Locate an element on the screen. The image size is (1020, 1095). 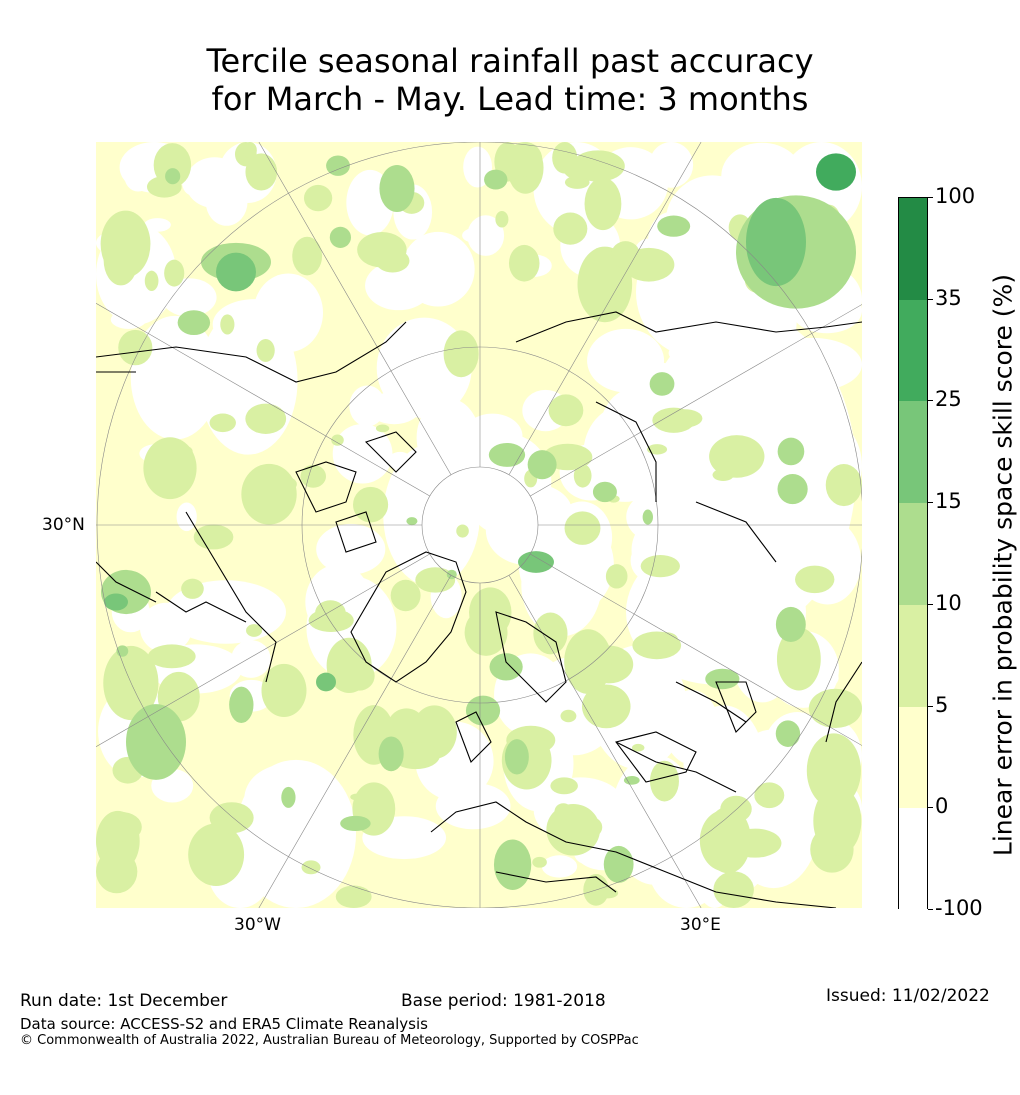
europe-coast is located at coordinates (633, 759).